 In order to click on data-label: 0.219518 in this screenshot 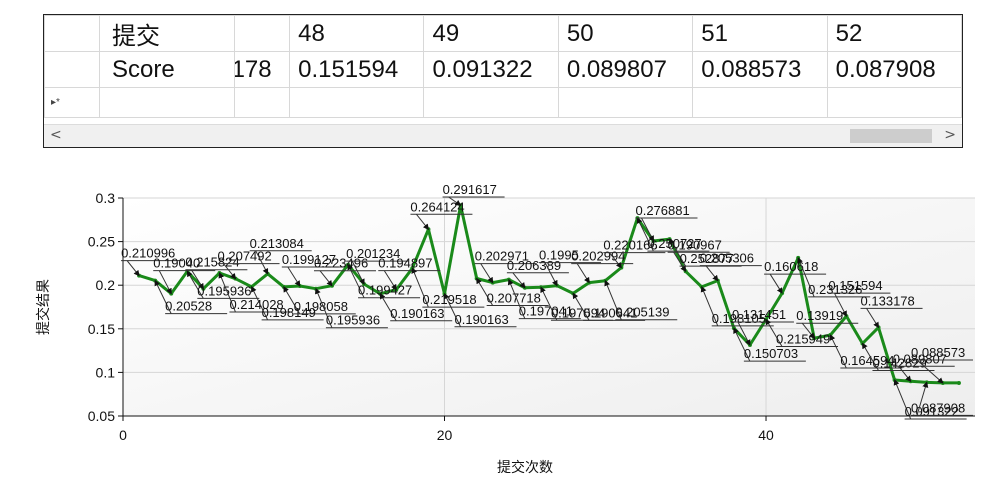, I will do `click(449, 299)`.